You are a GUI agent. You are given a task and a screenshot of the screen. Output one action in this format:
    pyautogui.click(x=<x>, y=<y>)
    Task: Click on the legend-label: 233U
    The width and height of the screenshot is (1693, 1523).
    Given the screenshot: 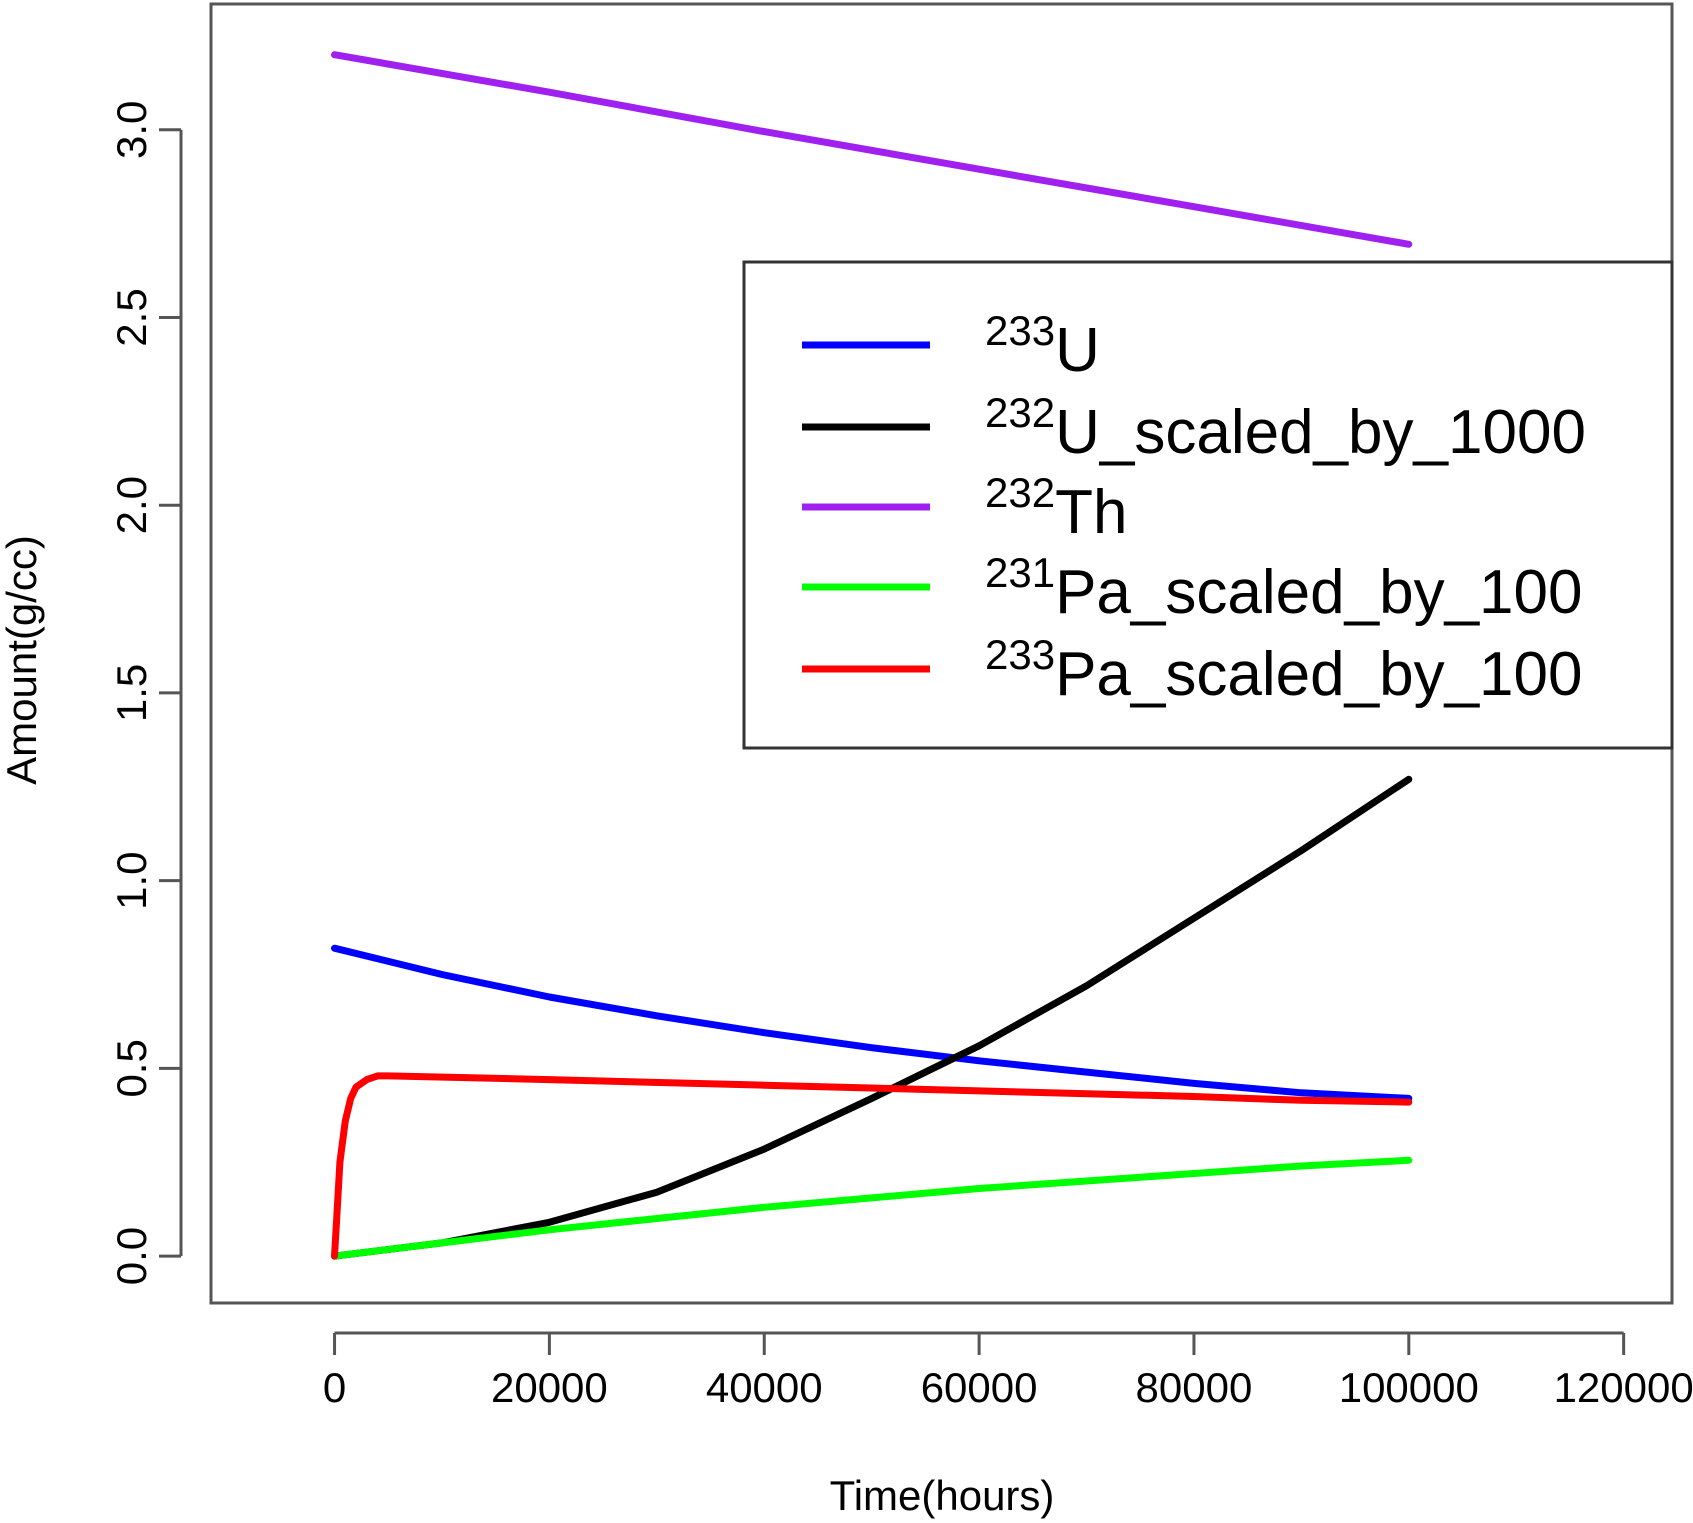 What is the action you would take?
    pyautogui.click(x=1042, y=346)
    